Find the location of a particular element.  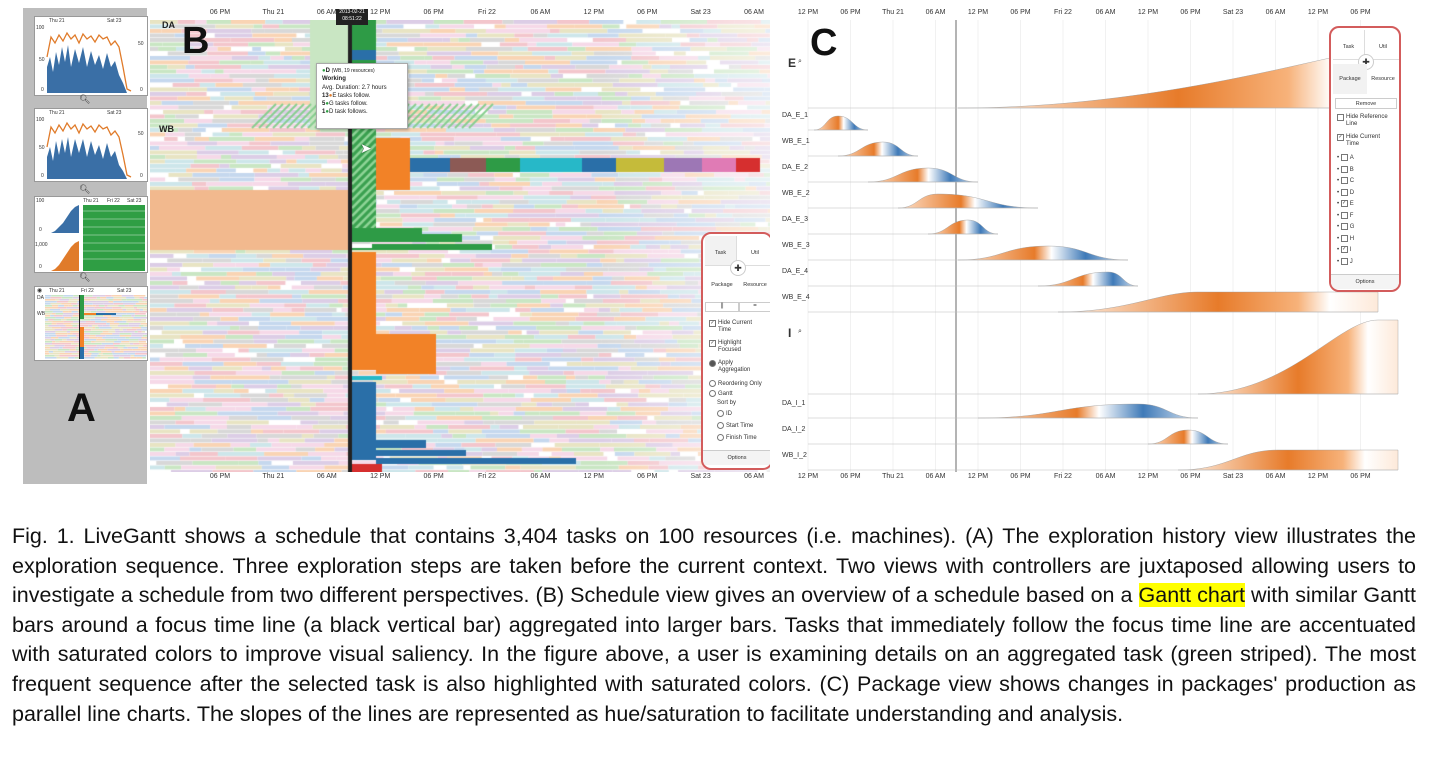

package-filter-c: • C is located at coordinates (1346, 181).